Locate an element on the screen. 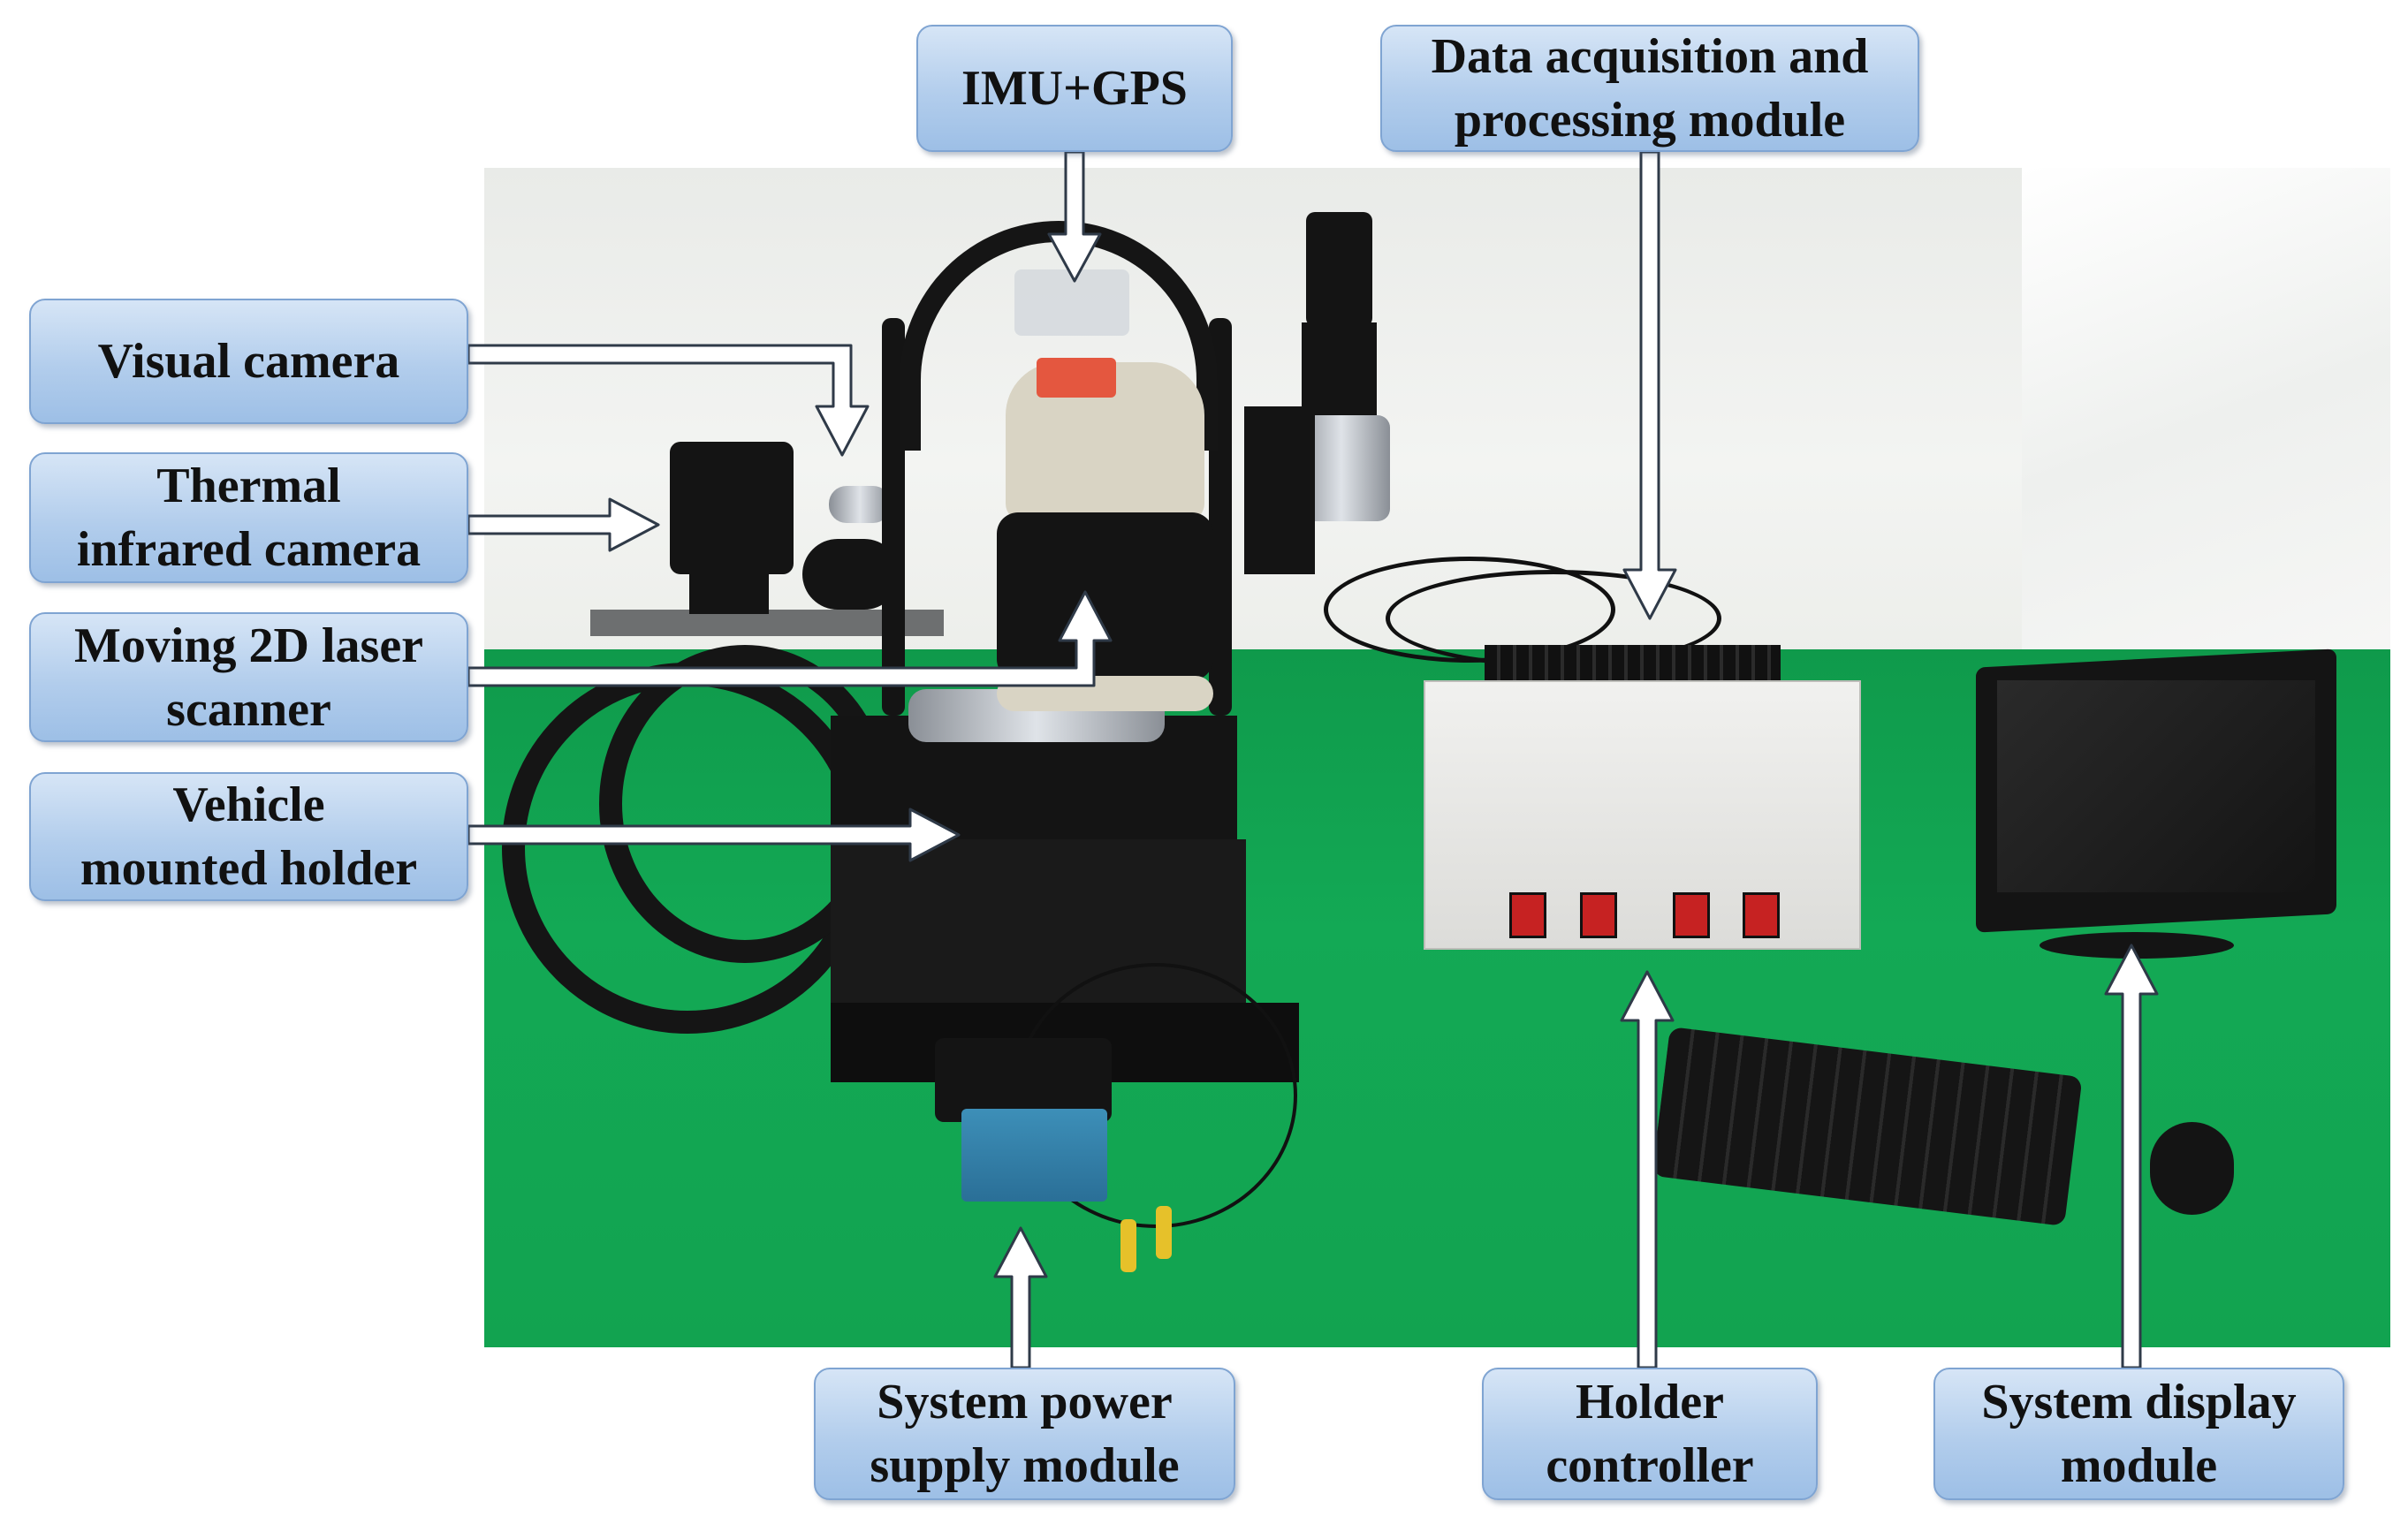 This screenshot has height=1524, width=2408. motor-top is located at coordinates (1339, 270).